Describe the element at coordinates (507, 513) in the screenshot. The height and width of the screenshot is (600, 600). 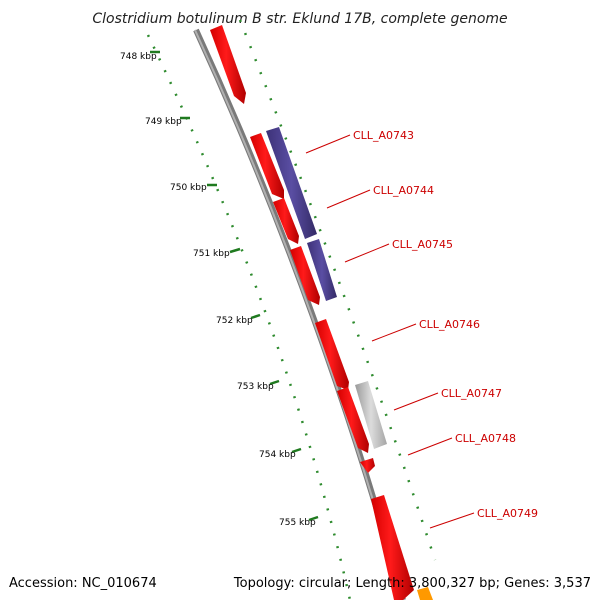
I see `gene-label-a0749: CLL_A0749` at that location.